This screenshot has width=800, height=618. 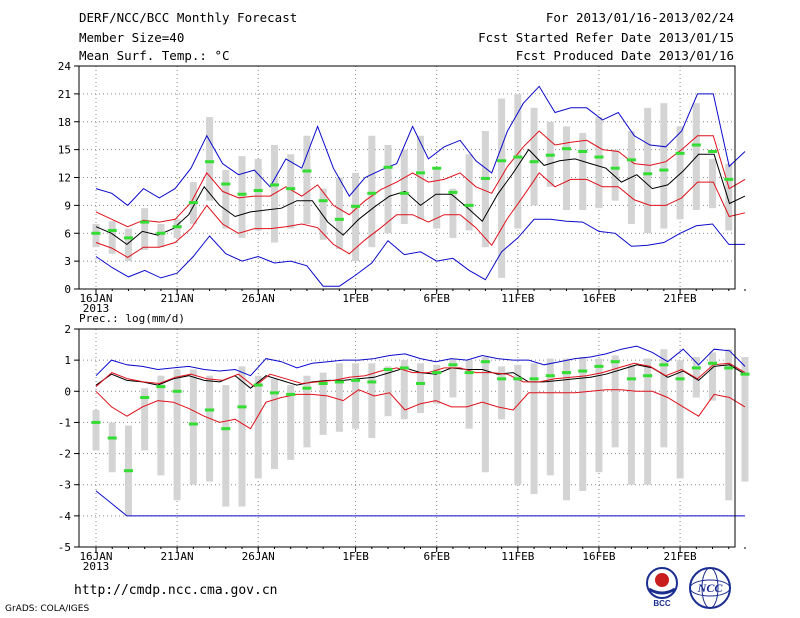 I want to click on precip-title: Prec.: log(mm/d), so click(x=132, y=318).